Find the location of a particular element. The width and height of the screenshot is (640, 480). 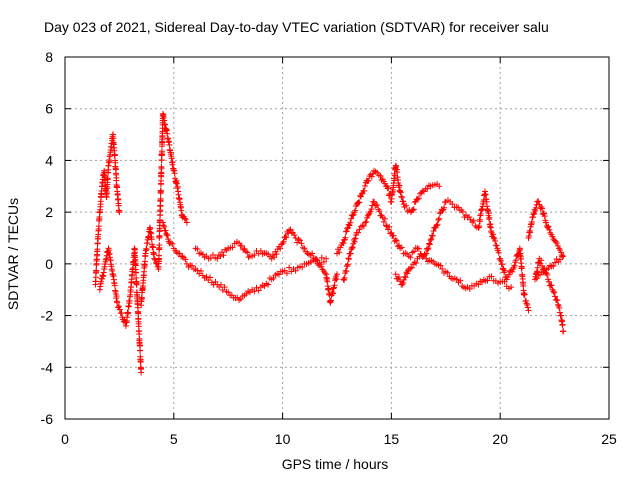

x-tick-label: 15 is located at coordinates (392, 439).